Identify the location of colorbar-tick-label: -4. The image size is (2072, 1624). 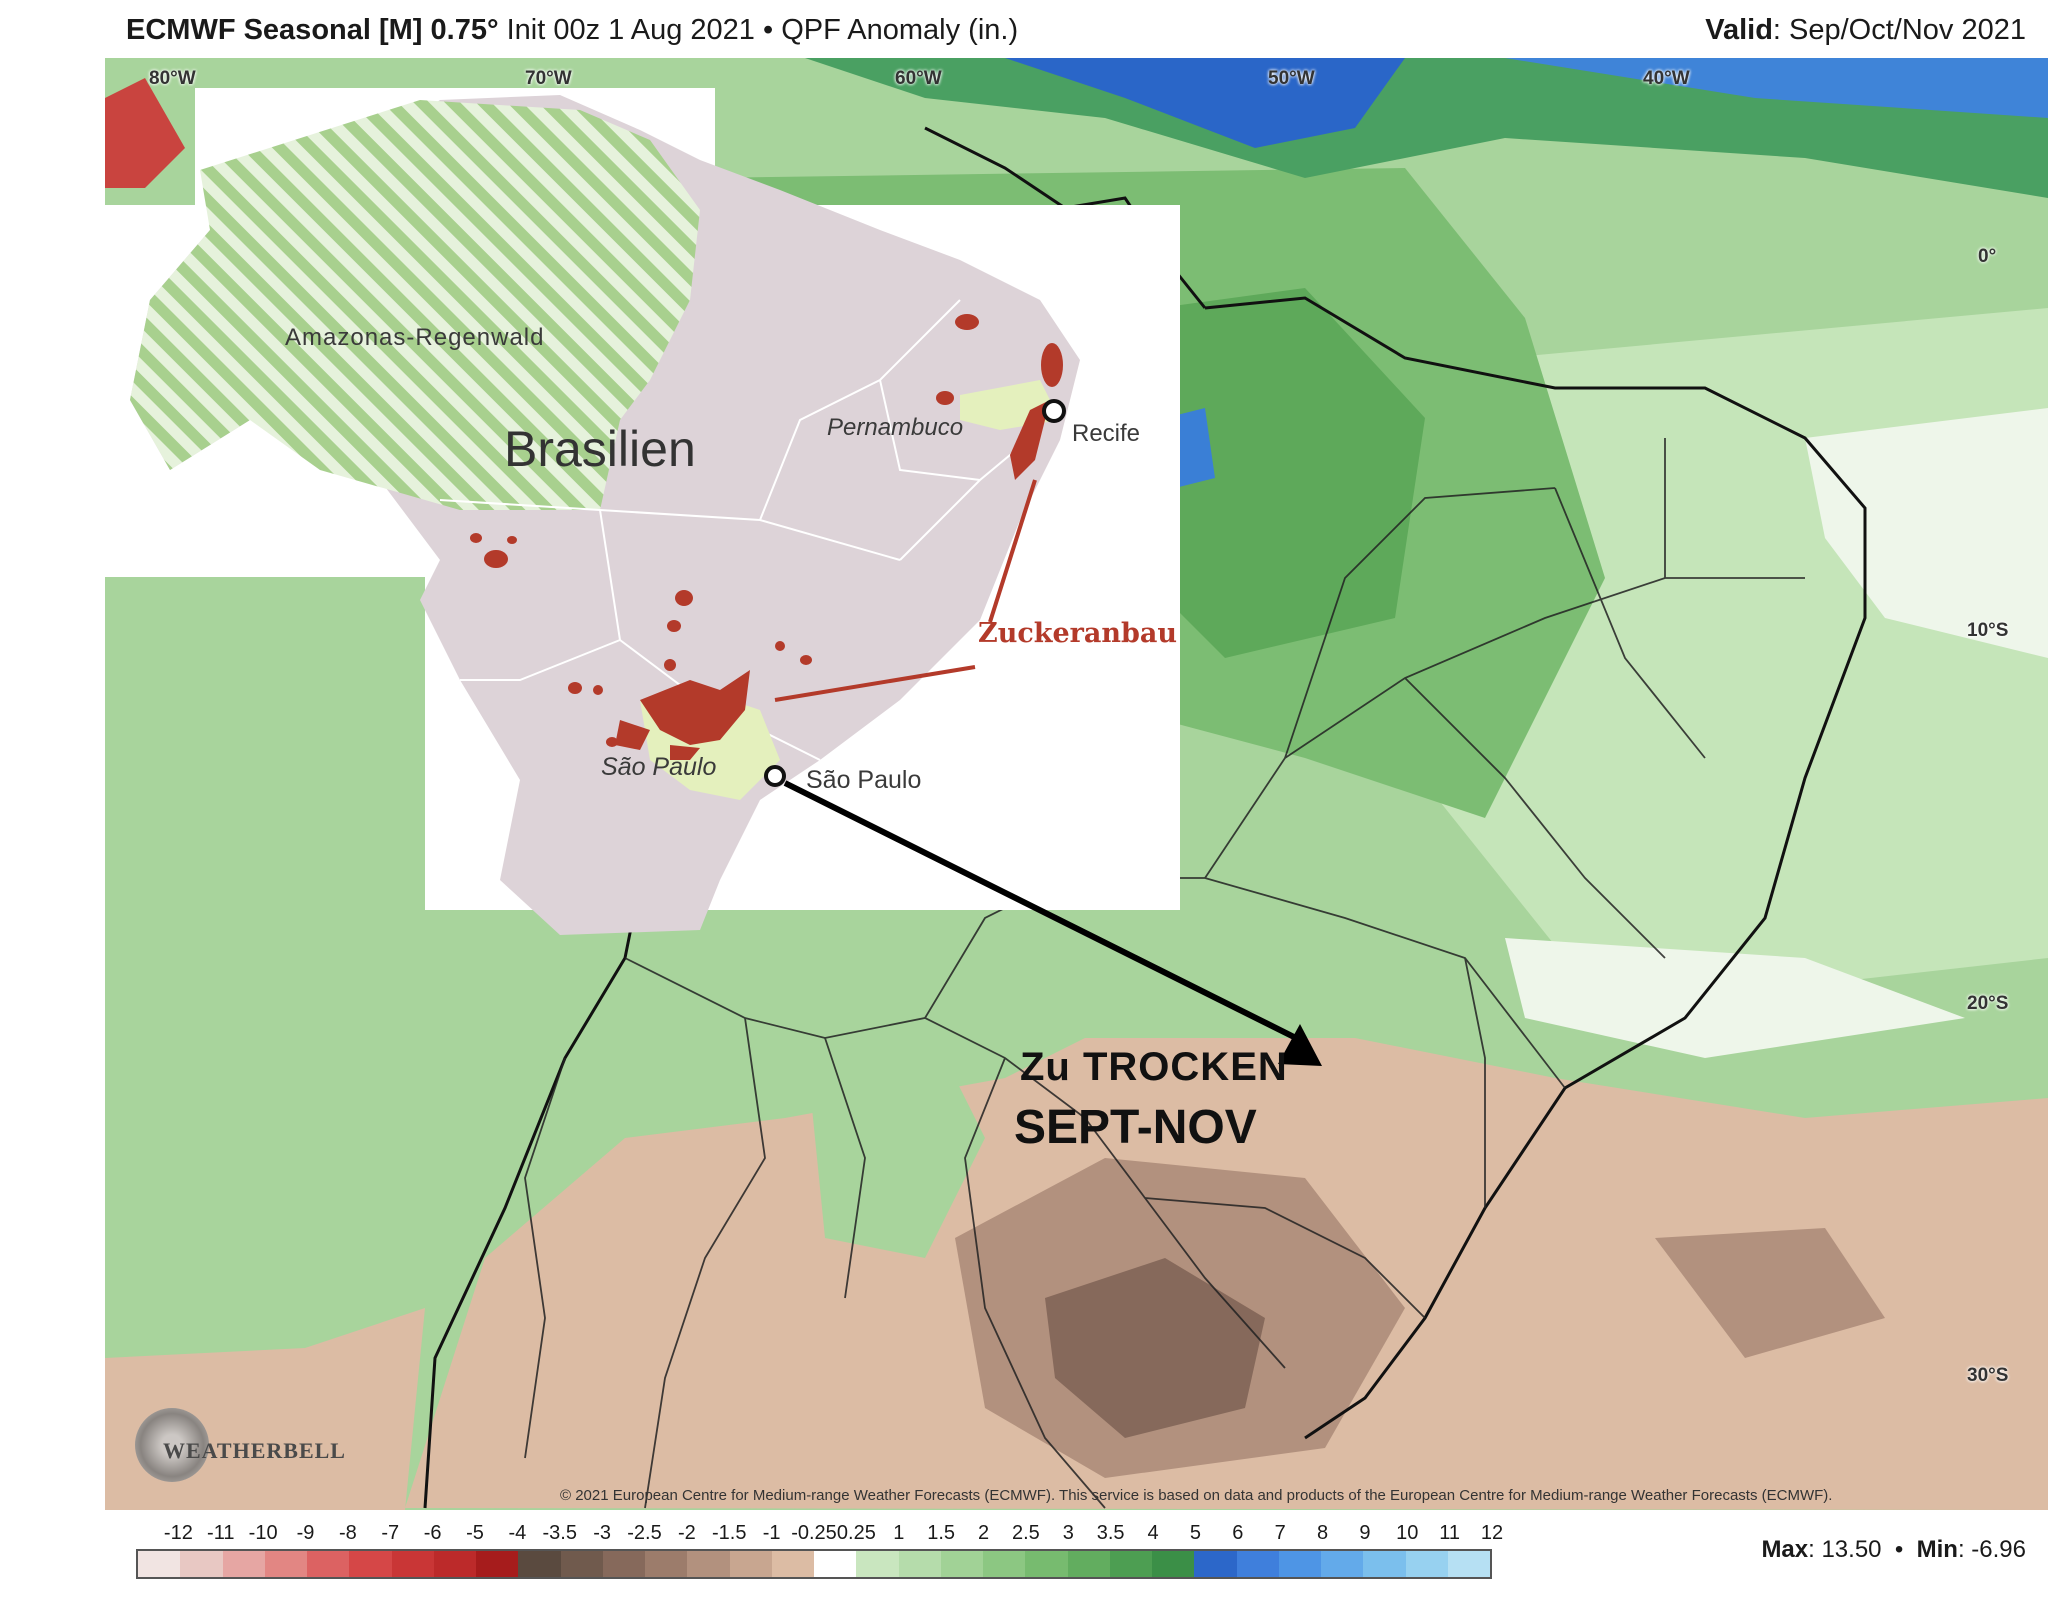
(517, 1533).